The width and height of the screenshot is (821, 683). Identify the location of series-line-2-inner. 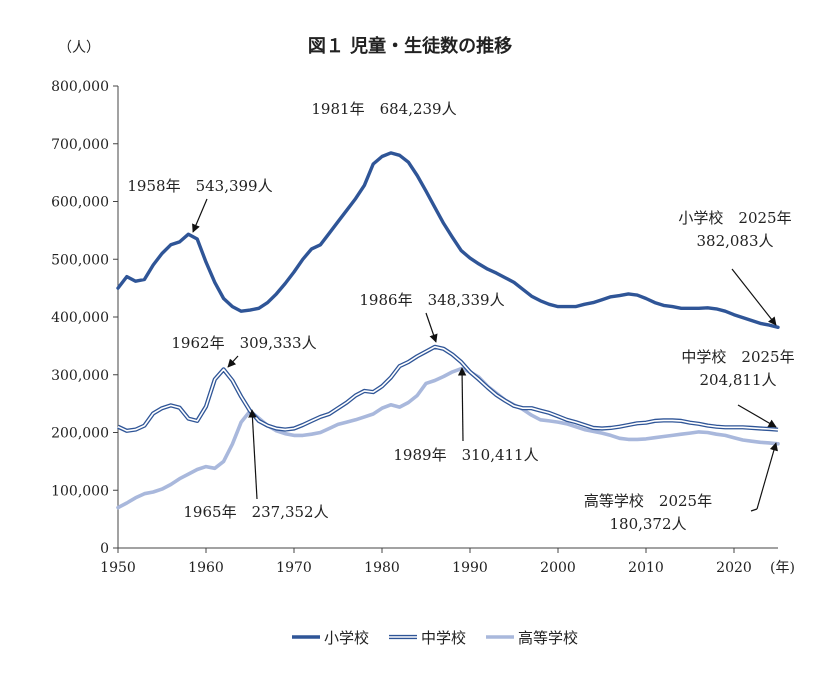
(448, 389).